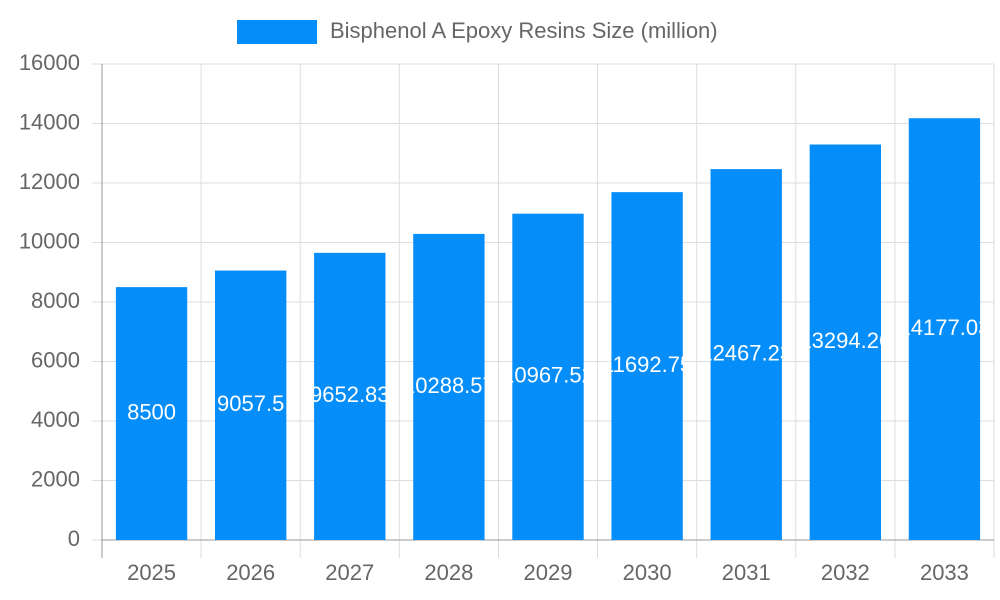  I want to click on data-label: 9057.5, so click(250, 403).